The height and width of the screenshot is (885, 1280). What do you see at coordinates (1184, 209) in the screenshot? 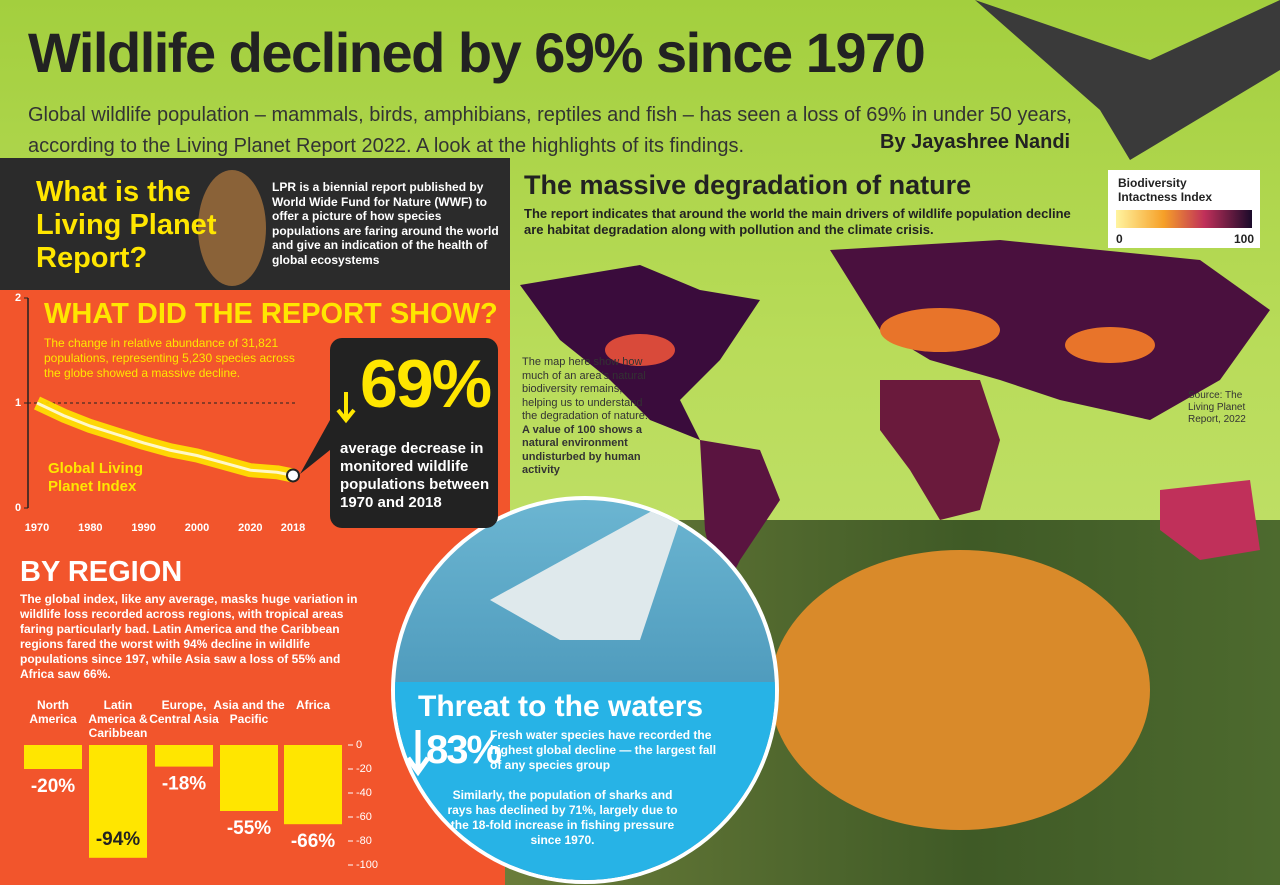
I see `legend-box` at bounding box center [1184, 209].